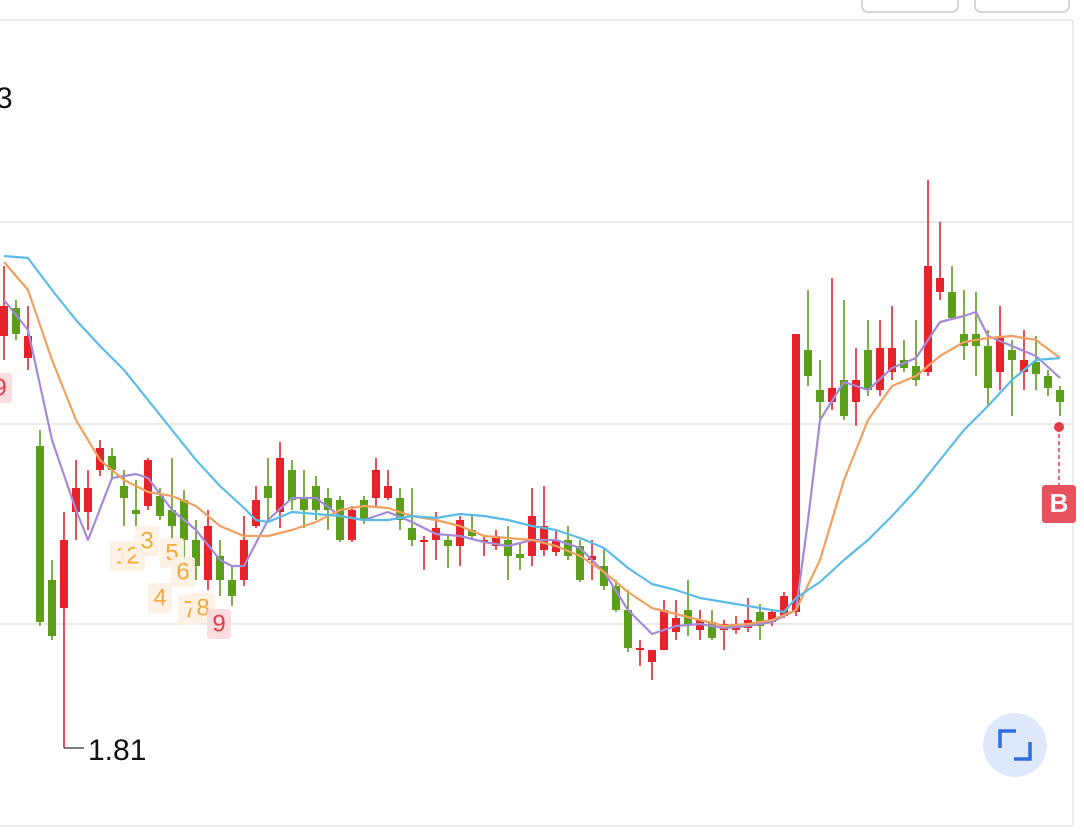 The image size is (1084, 839). I want to click on signal-label: B, so click(1059, 503).